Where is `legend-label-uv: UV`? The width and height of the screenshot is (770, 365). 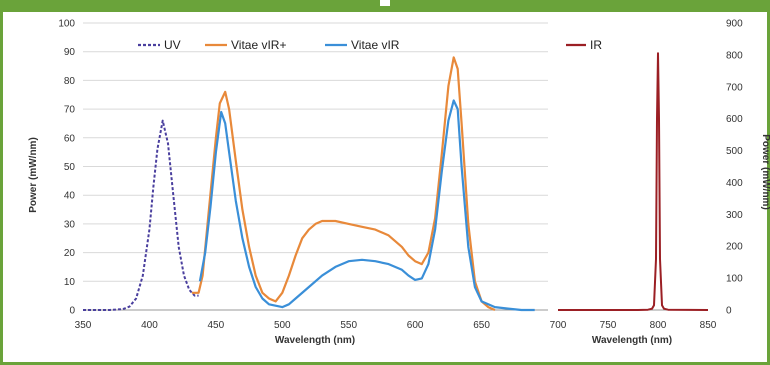 legend-label-uv: UV is located at coordinates (172, 45).